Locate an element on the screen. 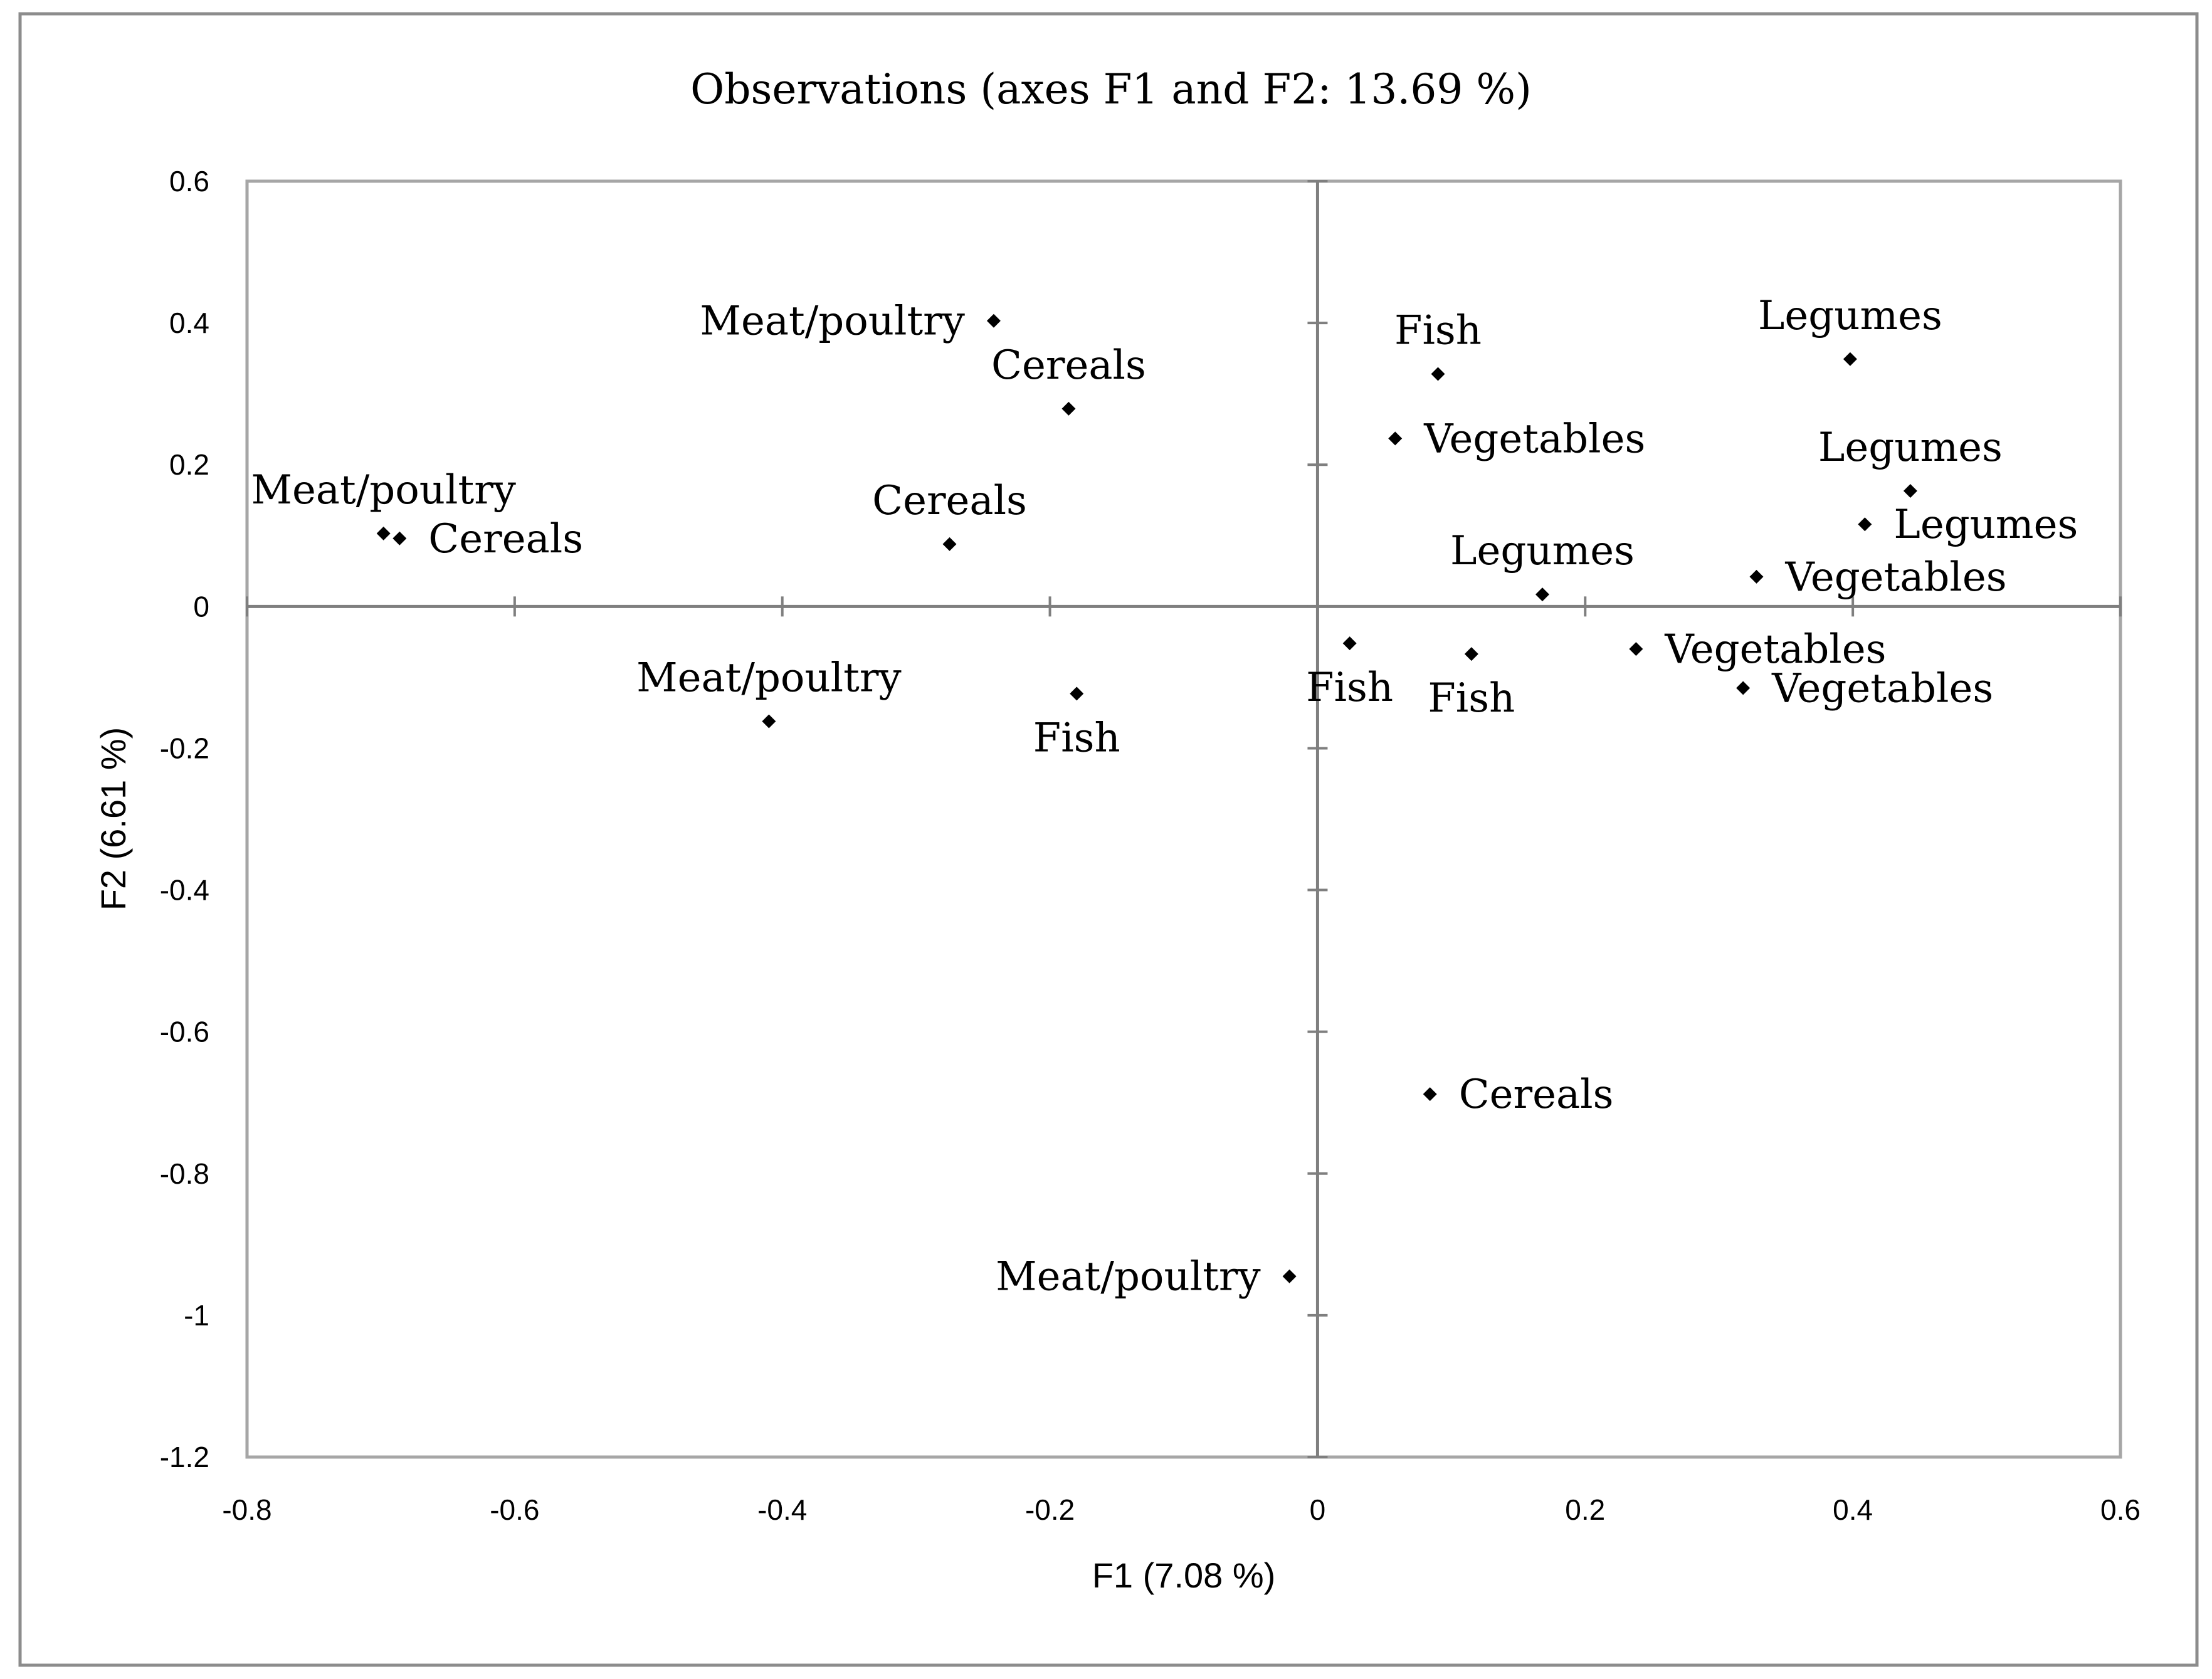 Image resolution: width=2212 pixels, height=1679 pixels. x-tick-label: -0.8 is located at coordinates (246, 1509).